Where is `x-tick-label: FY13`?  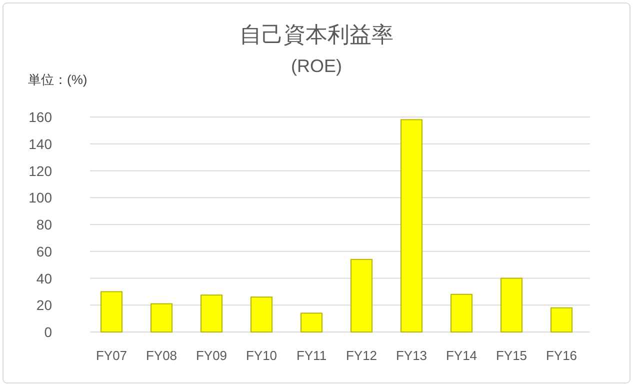
x-tick-label: FY13 is located at coordinates (412, 355).